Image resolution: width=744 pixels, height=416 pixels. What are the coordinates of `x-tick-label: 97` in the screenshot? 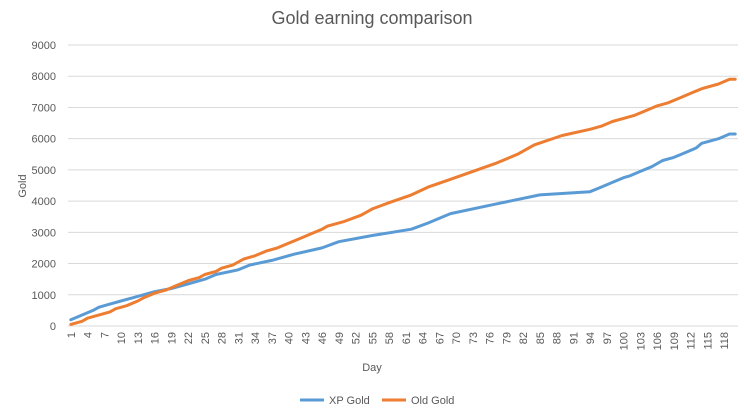 It's located at (608, 338).